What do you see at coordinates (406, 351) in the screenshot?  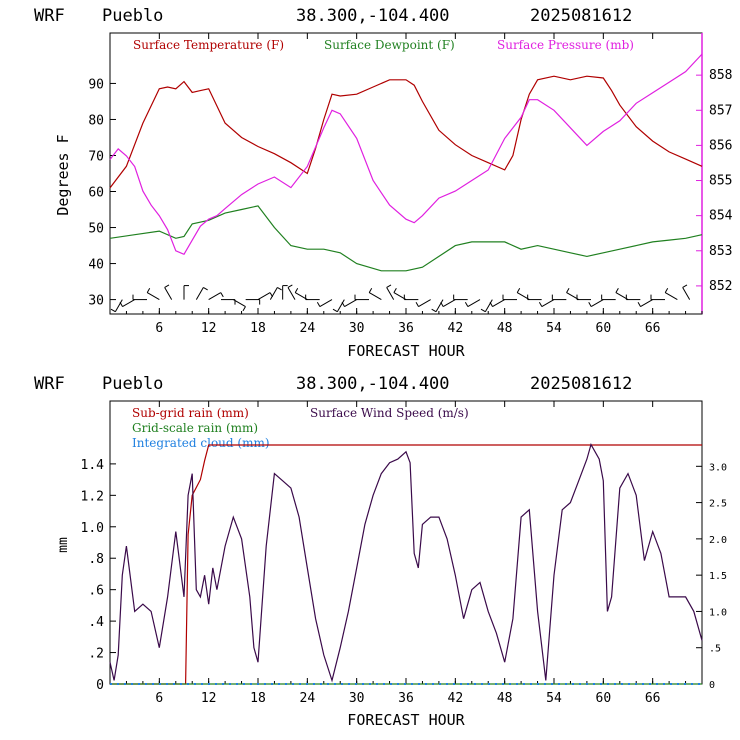 I see `x-axis-label-1: FORECAST HOUR` at bounding box center [406, 351].